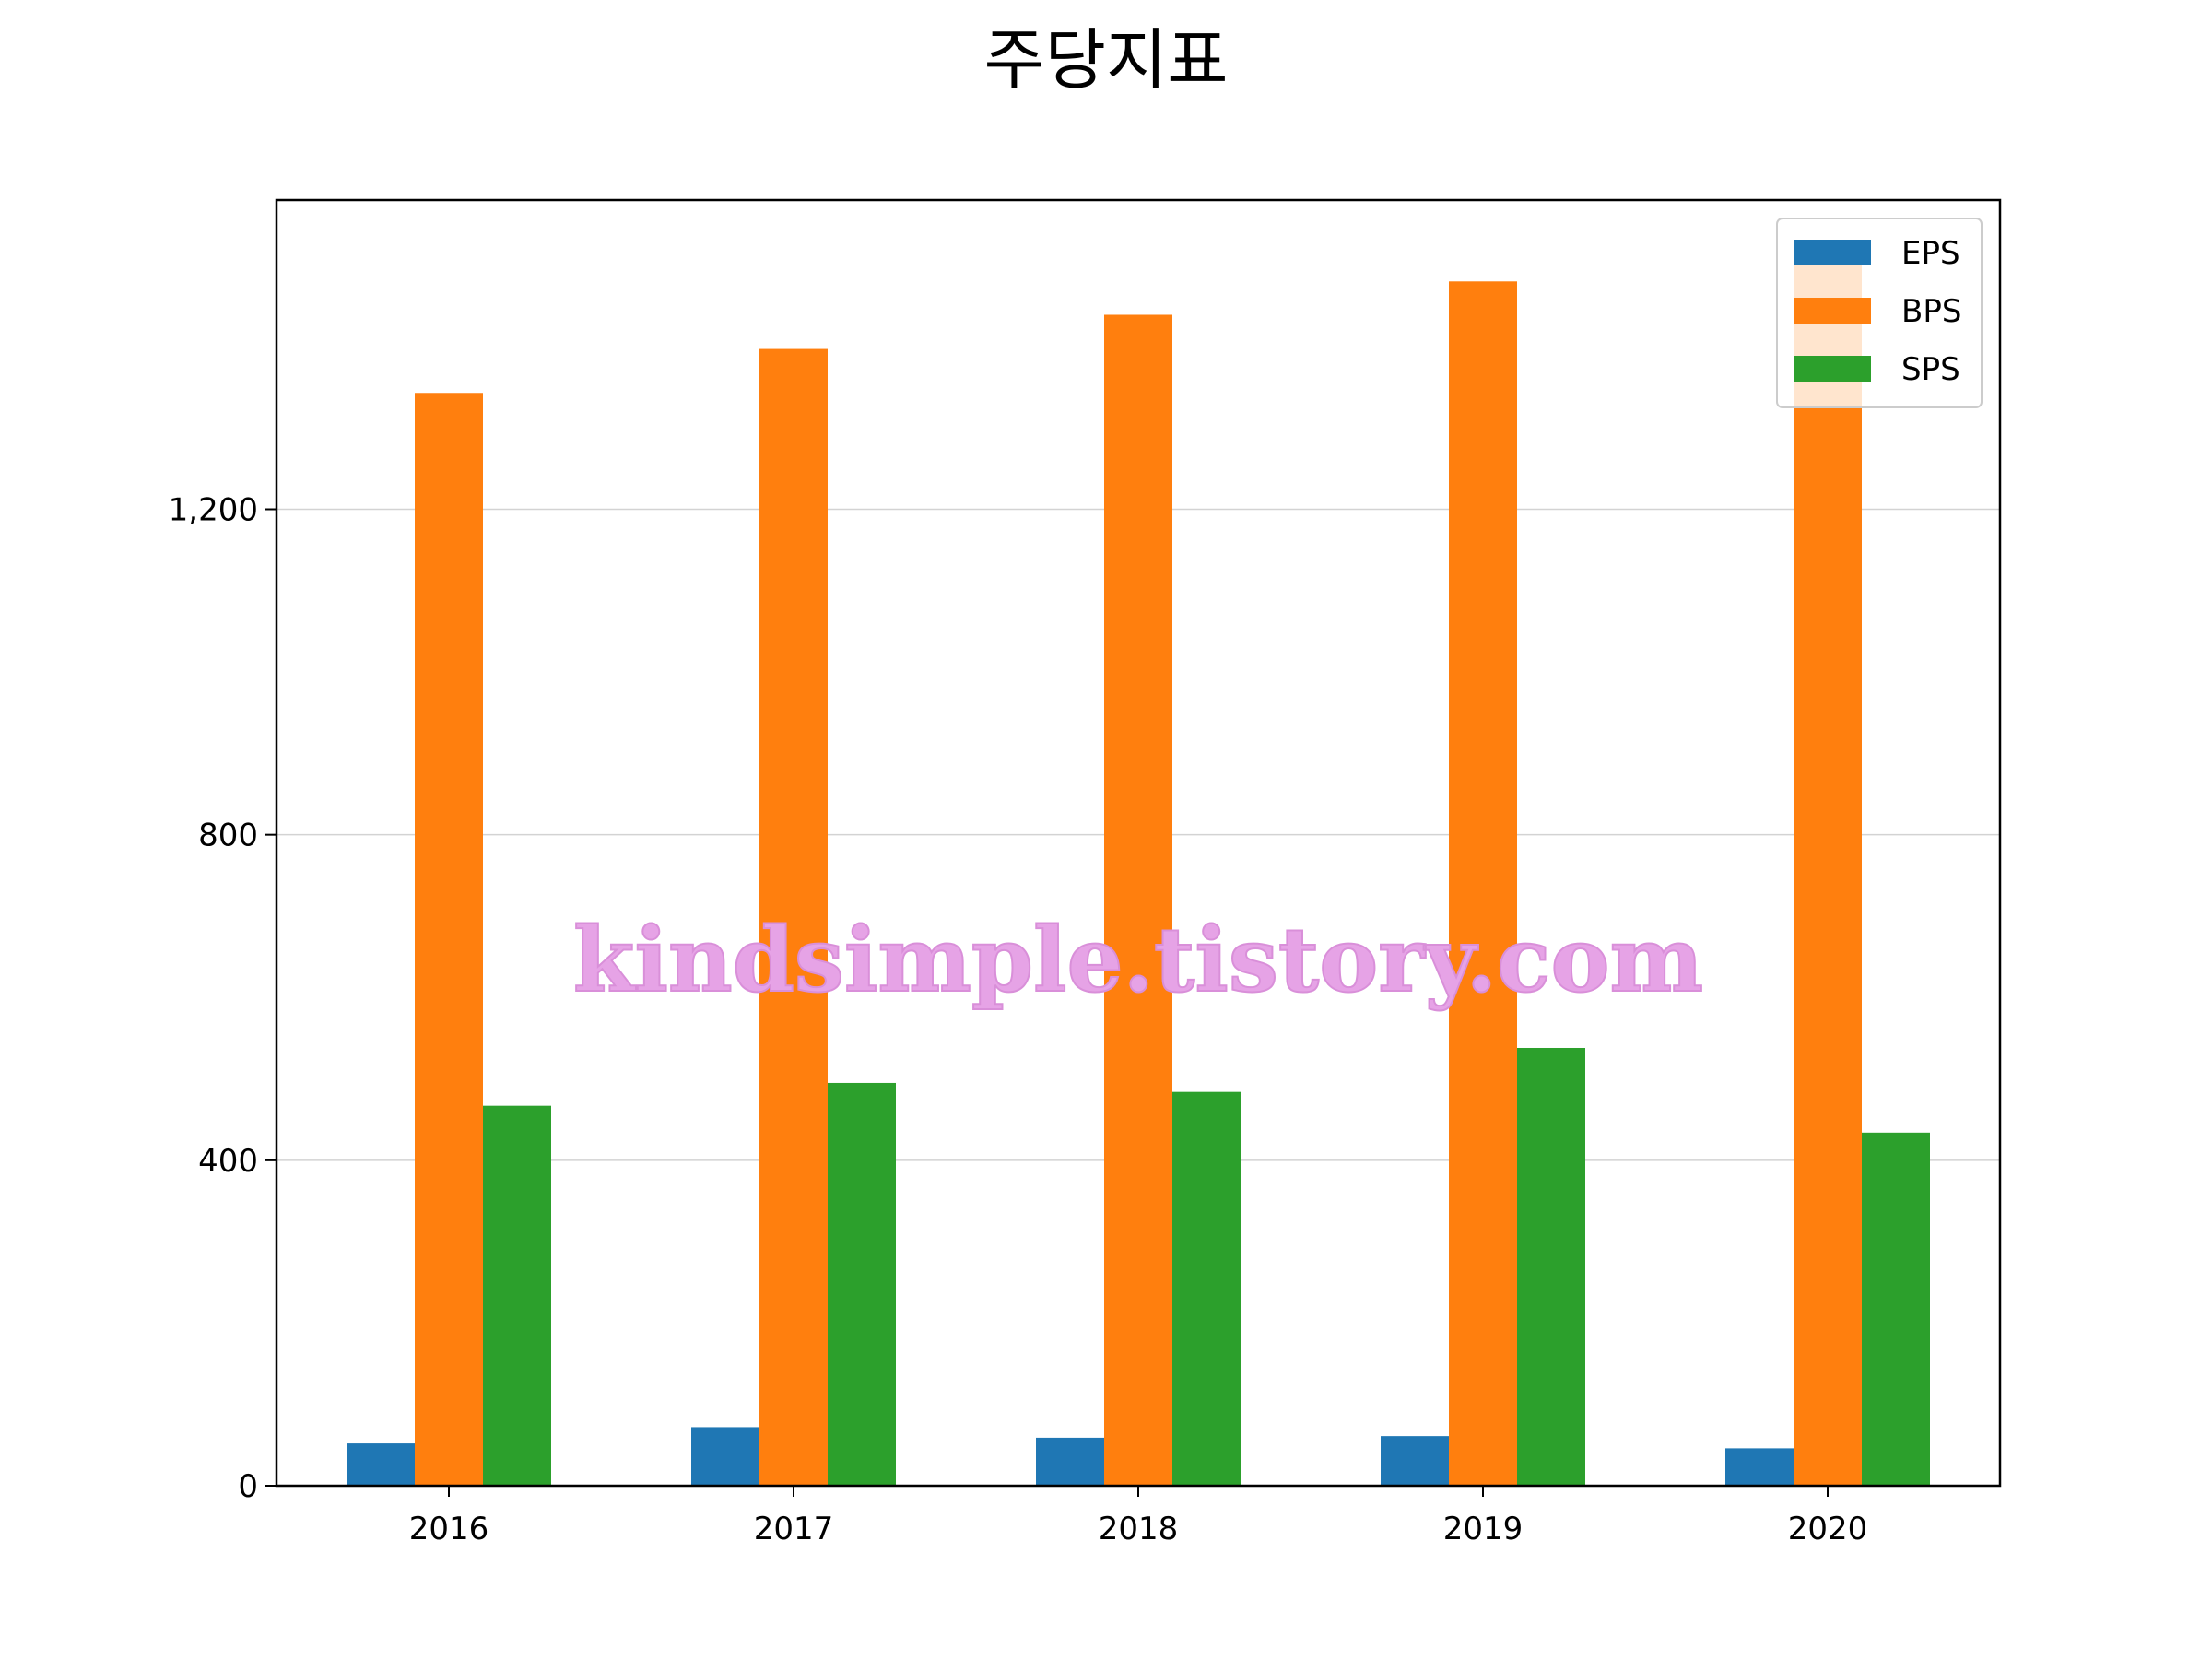 The image size is (2212, 1659). I want to click on bar-sps-2017, so click(862, 1284).